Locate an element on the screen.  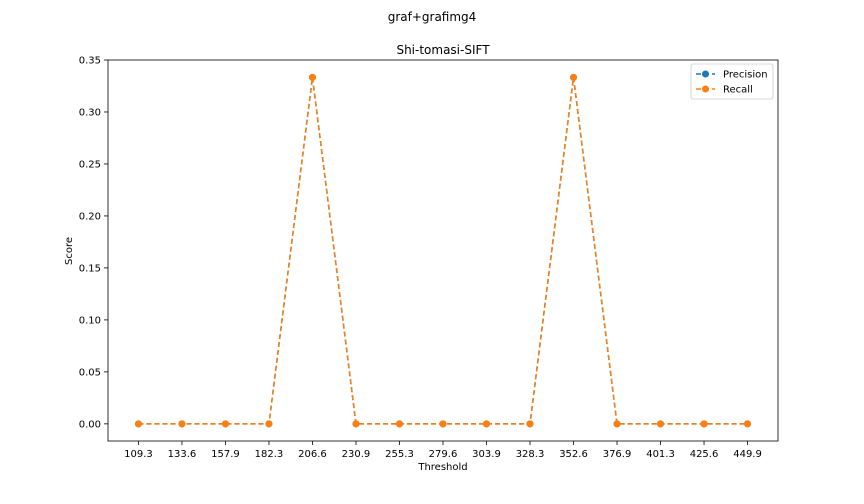
x-tick-label: 255.3 is located at coordinates (399, 454).